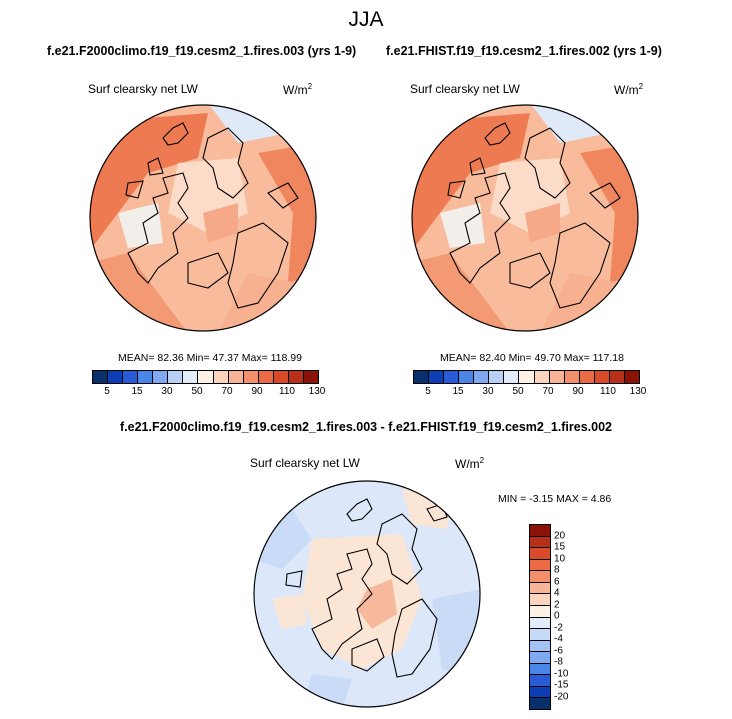 The height and width of the screenshot is (719, 732). I want to click on panel-1-stats: MEAN= 82.36 Min= 47.37 Max= 118.99, so click(210, 358).